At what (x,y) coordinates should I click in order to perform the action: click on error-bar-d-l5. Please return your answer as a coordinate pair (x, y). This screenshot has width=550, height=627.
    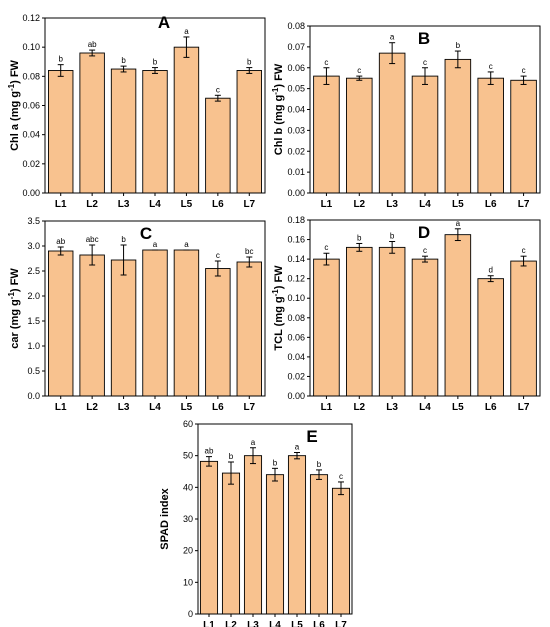
    Looking at the image, I should click on (457, 235).